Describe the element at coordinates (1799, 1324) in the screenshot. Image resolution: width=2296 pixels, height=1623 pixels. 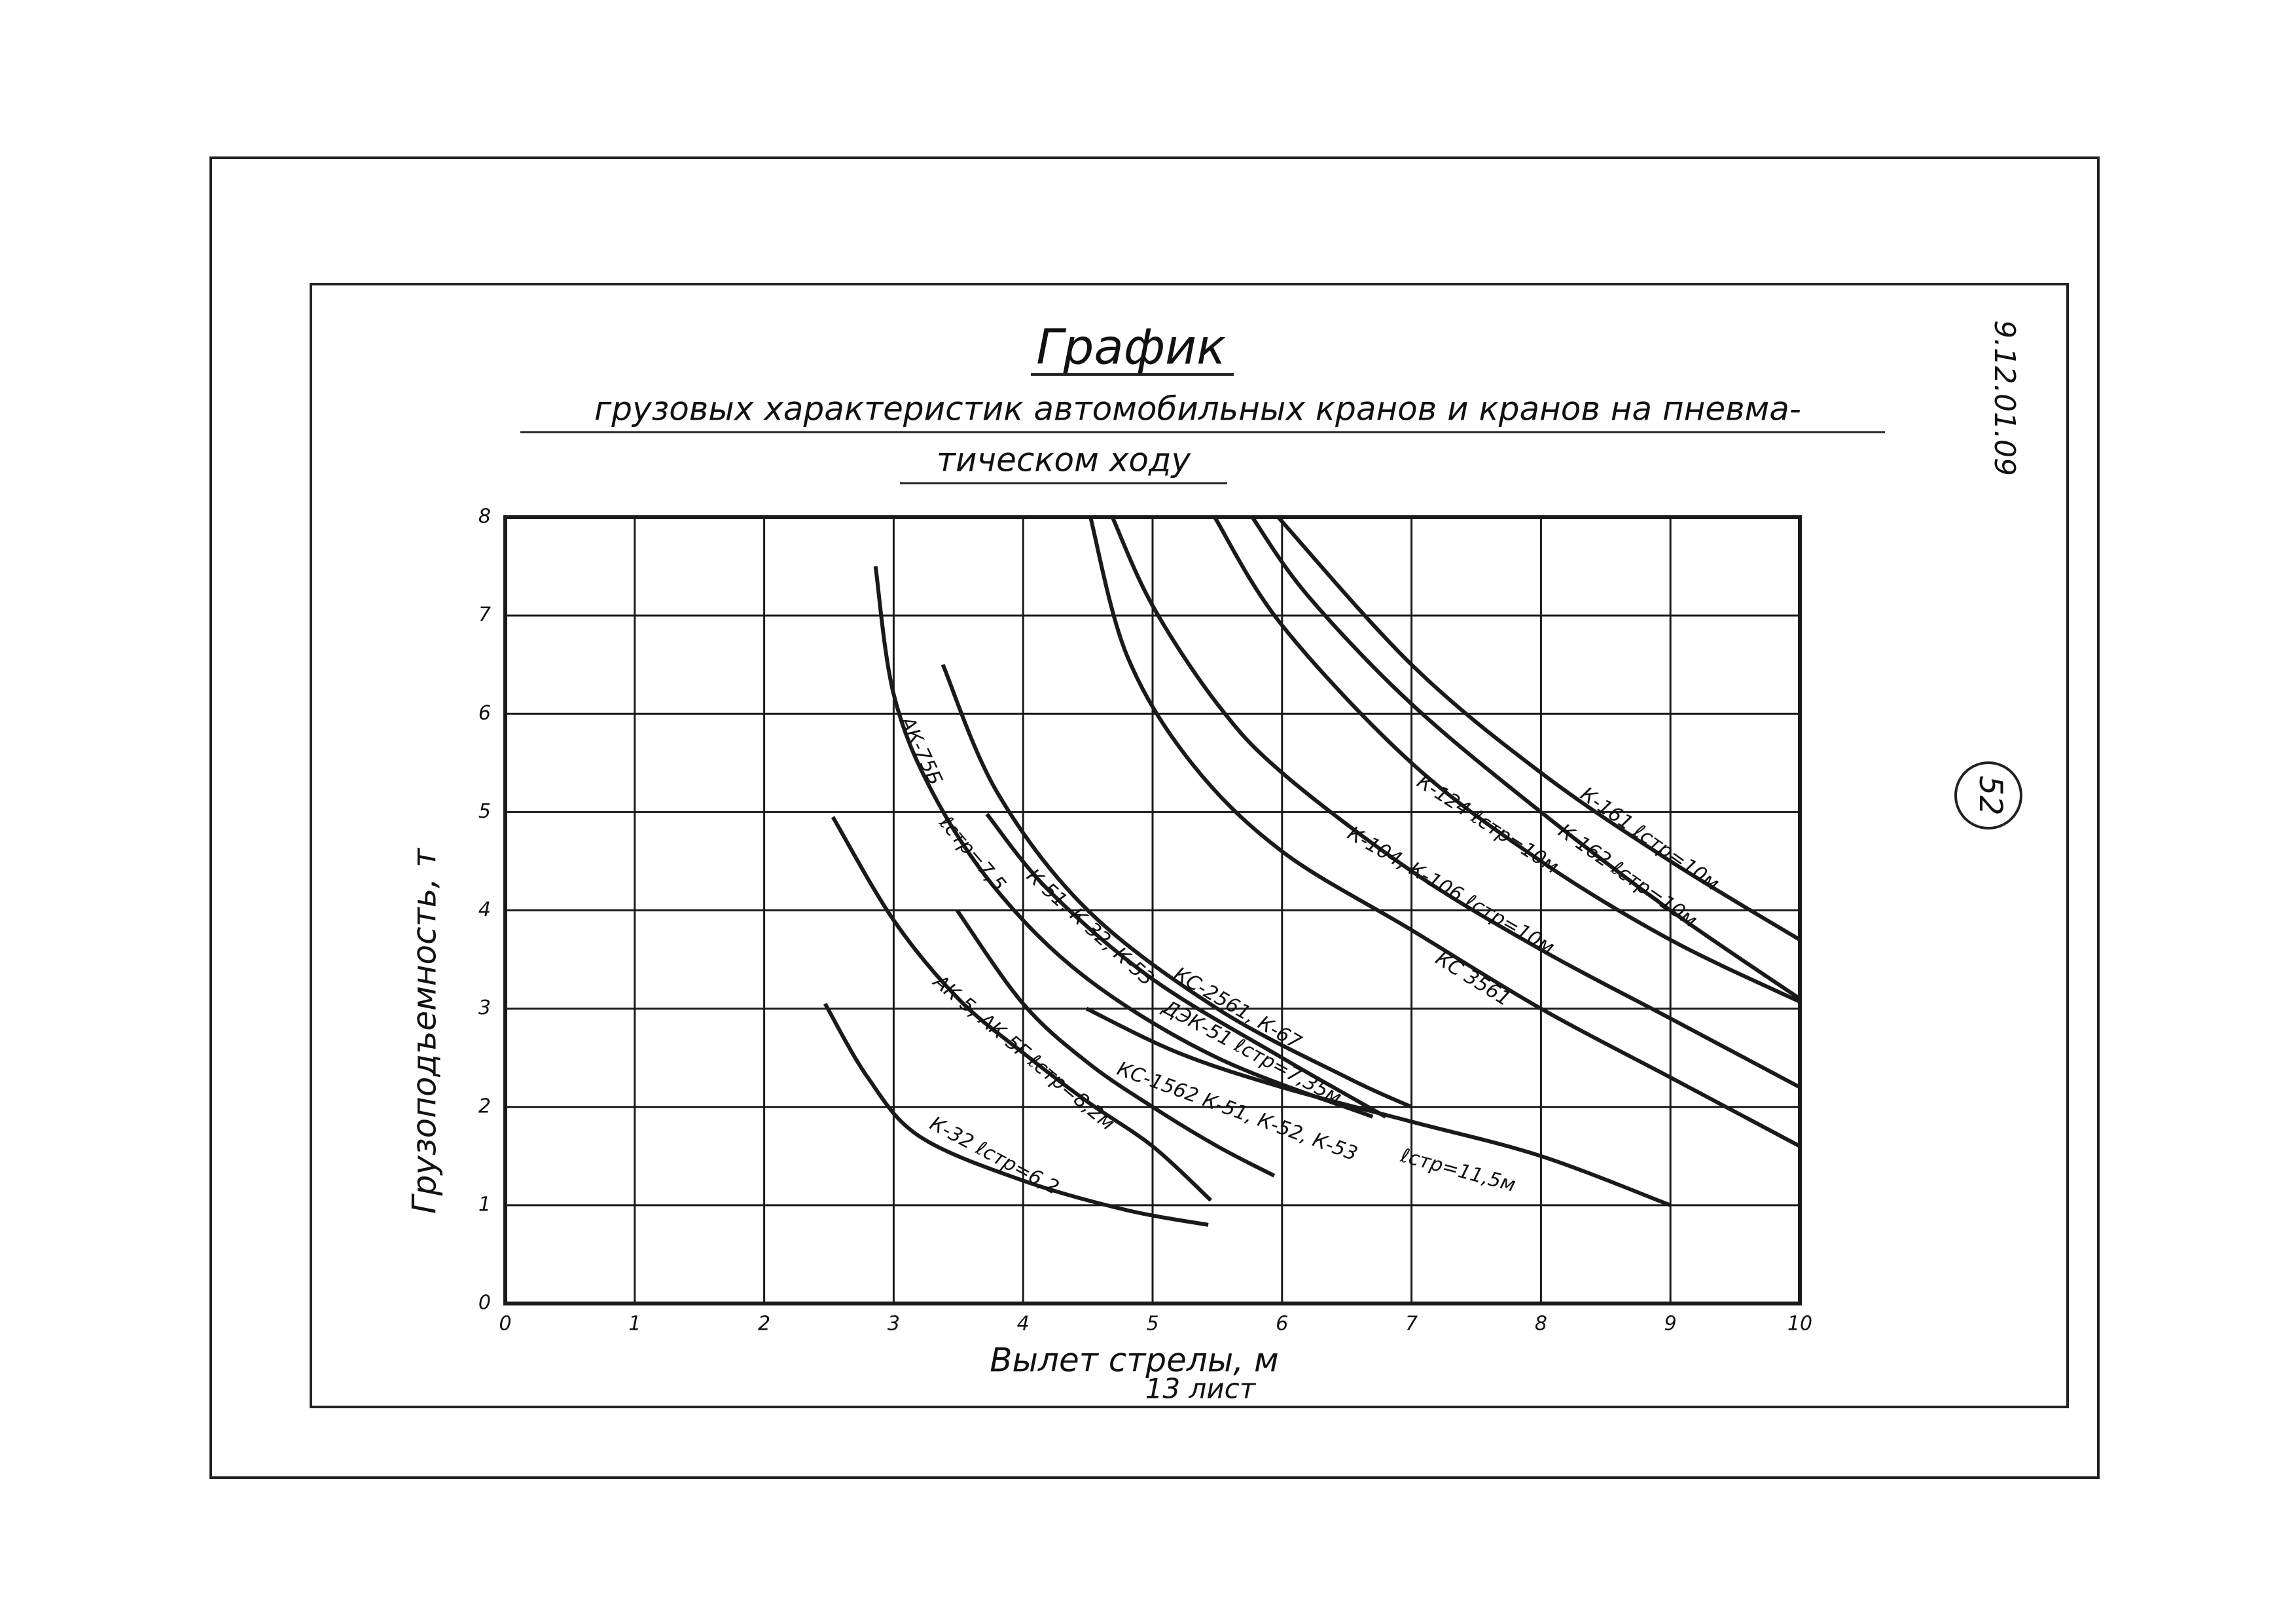
I see `x-tick-label: 10` at that location.